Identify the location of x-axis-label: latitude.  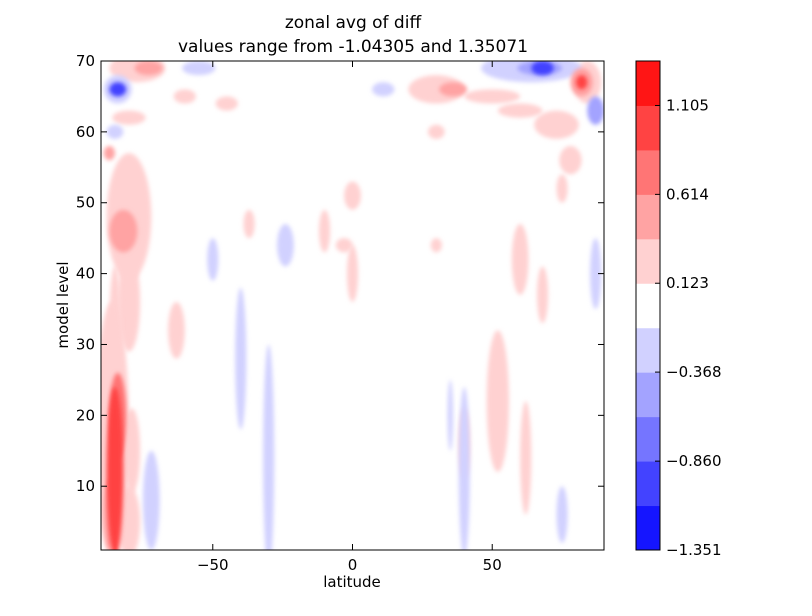
(352, 582).